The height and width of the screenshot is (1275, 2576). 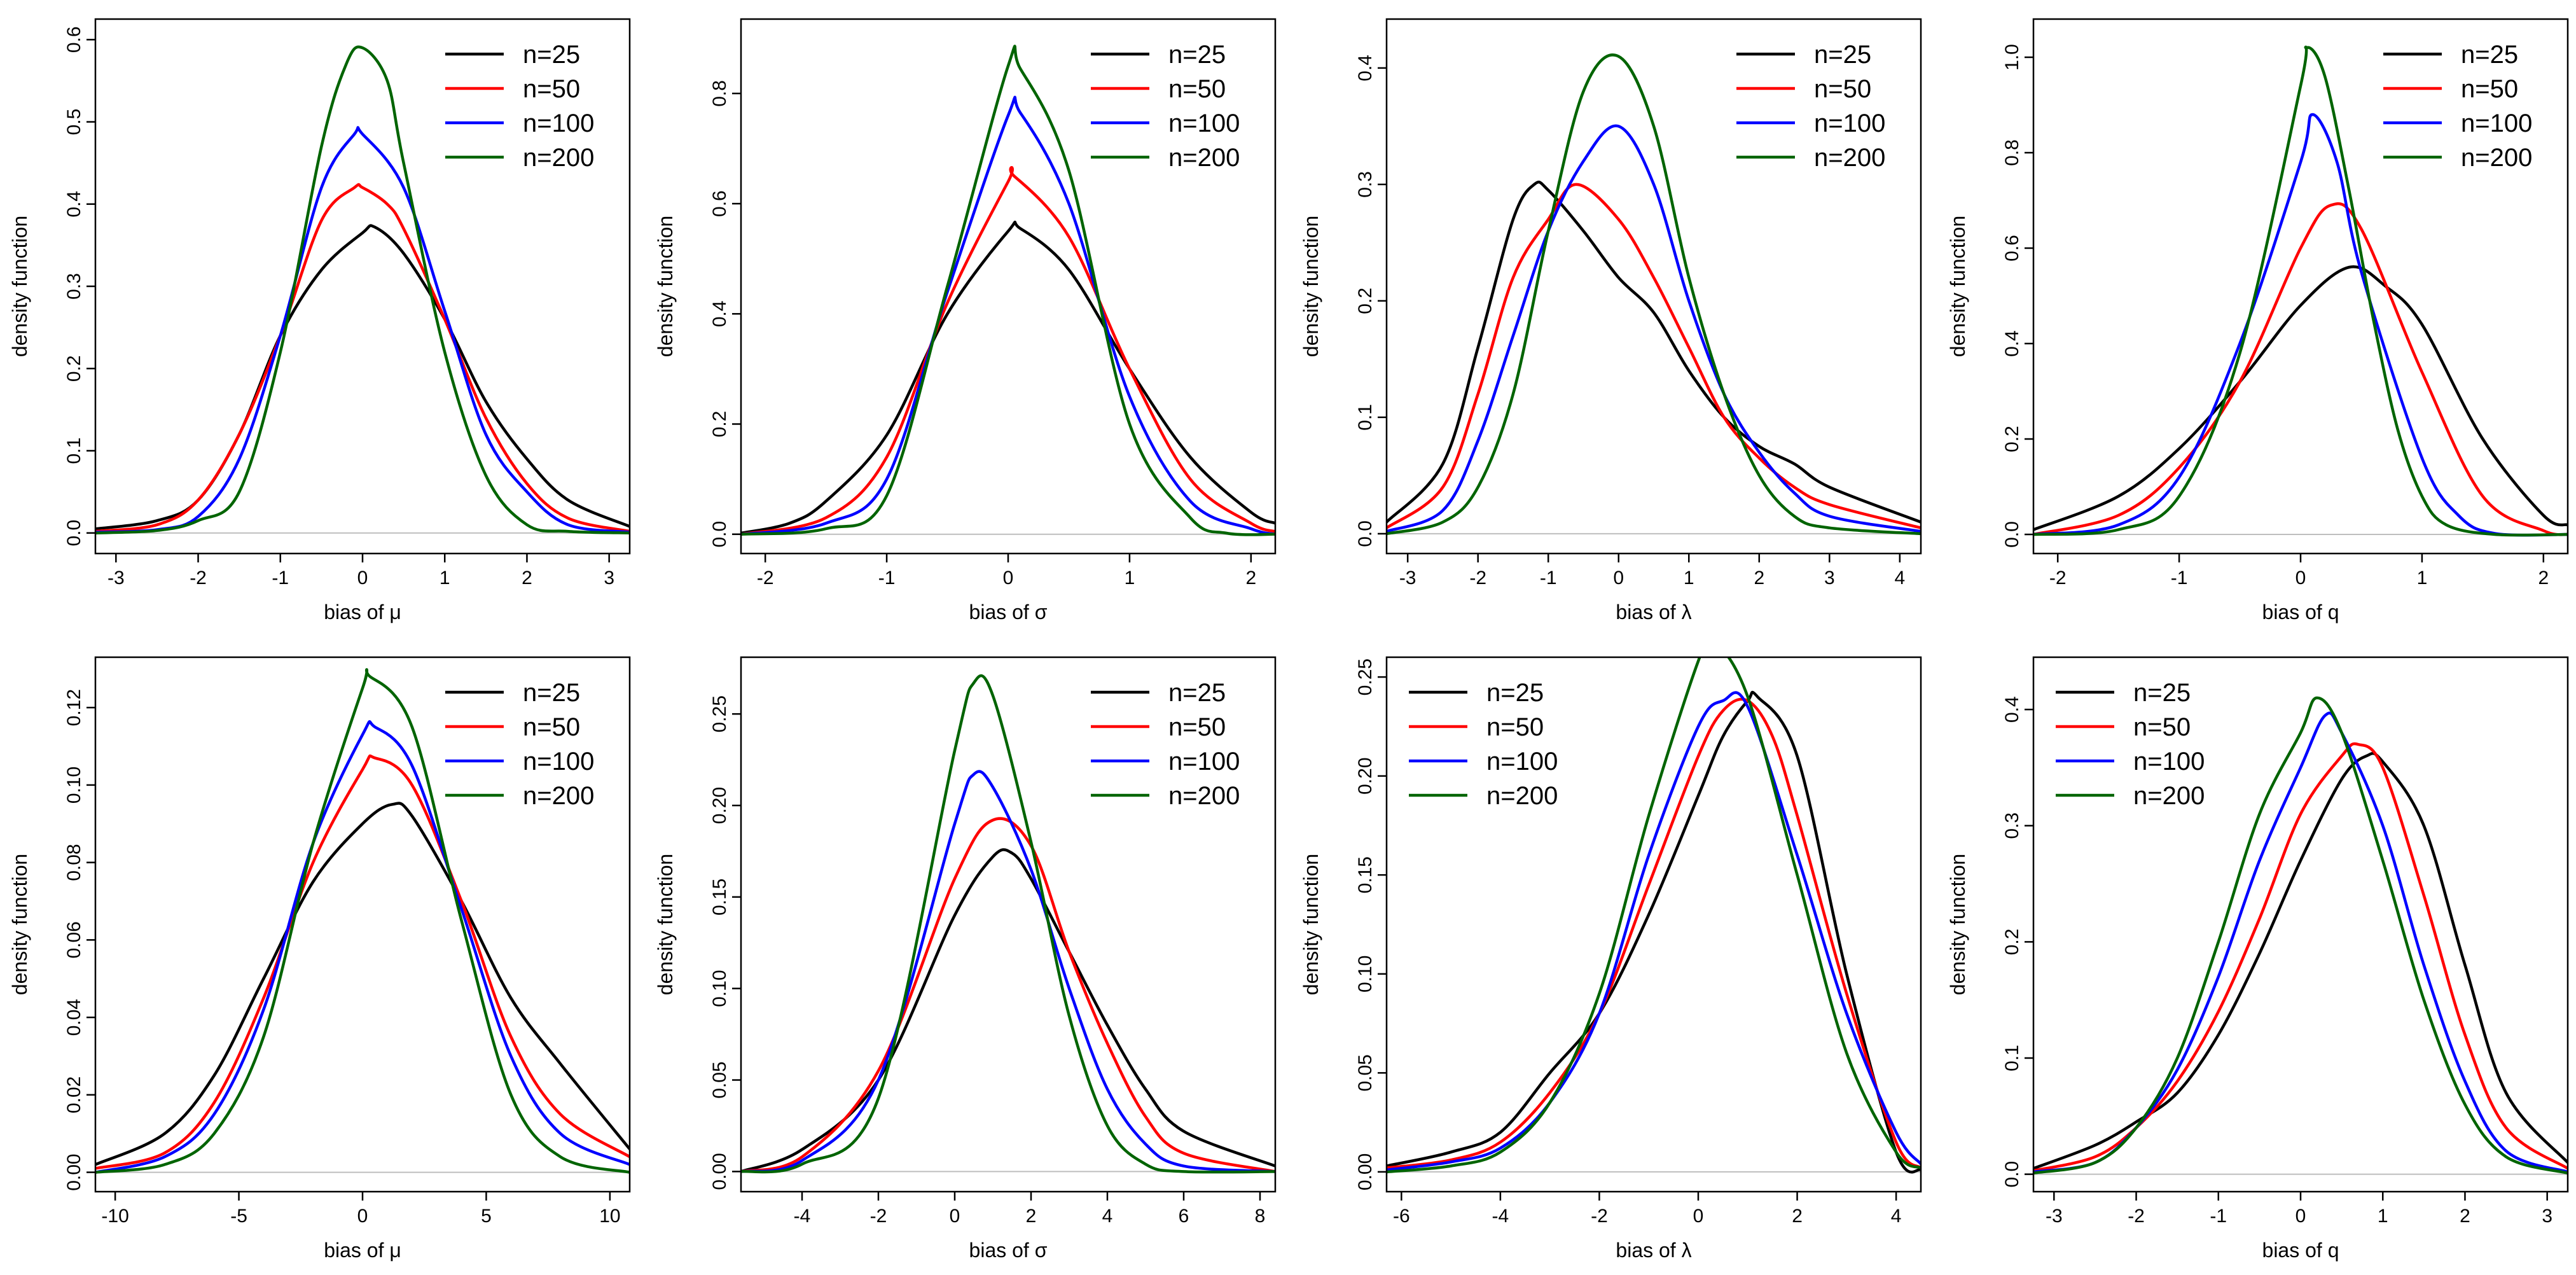 I want to click on x-axis-title: bias of λ, so click(x=1653, y=612).